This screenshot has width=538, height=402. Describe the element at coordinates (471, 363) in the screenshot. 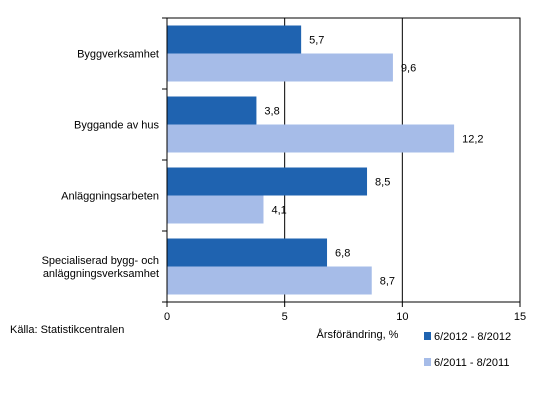

I see `legend-label: 6/2011 - 8/2011` at that location.